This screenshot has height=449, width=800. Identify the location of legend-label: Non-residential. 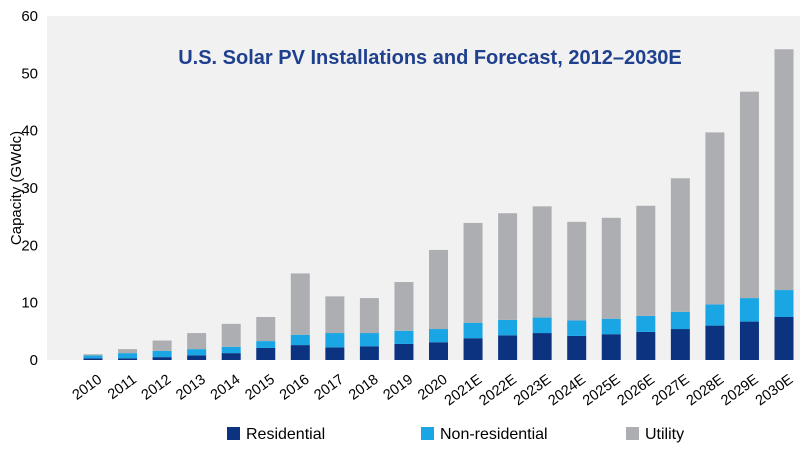
(494, 434).